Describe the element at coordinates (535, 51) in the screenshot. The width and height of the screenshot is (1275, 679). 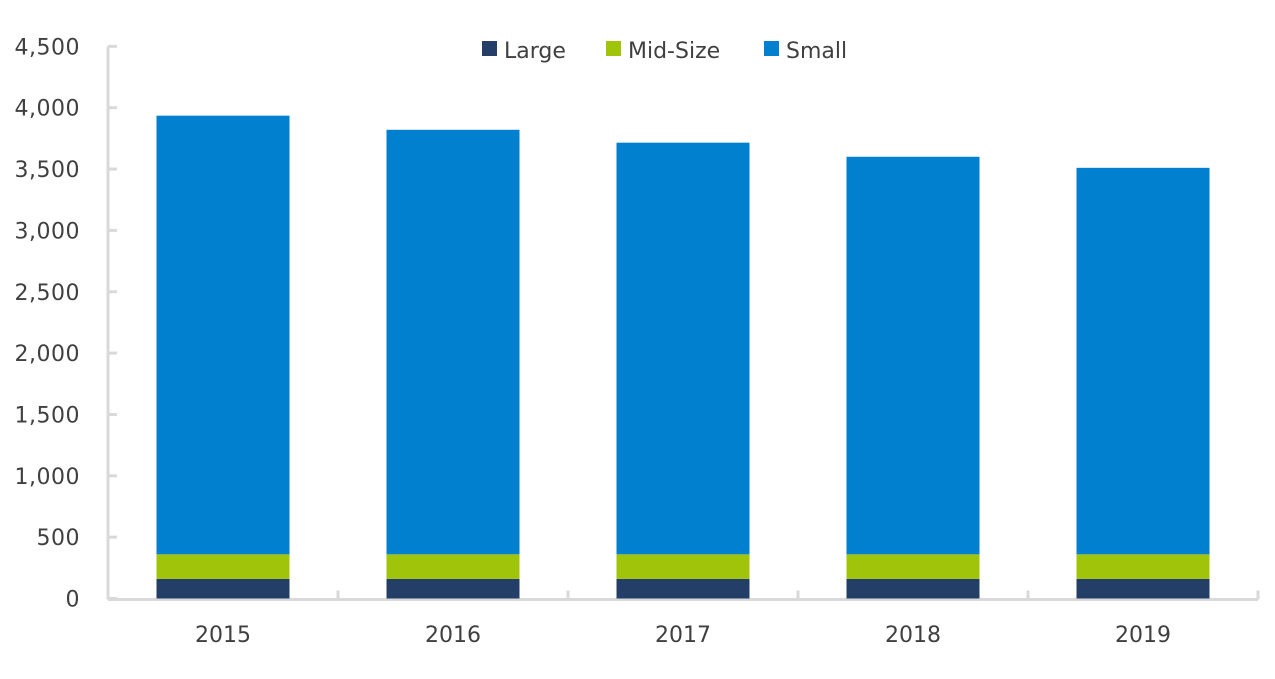
I see `legend-label-large: Large` at that location.